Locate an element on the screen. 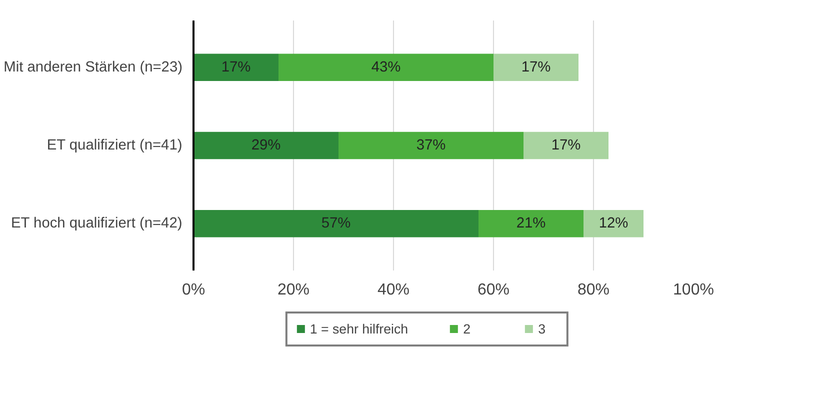 Image resolution: width=816 pixels, height=414 pixels. data-label: 37% is located at coordinates (431, 146).